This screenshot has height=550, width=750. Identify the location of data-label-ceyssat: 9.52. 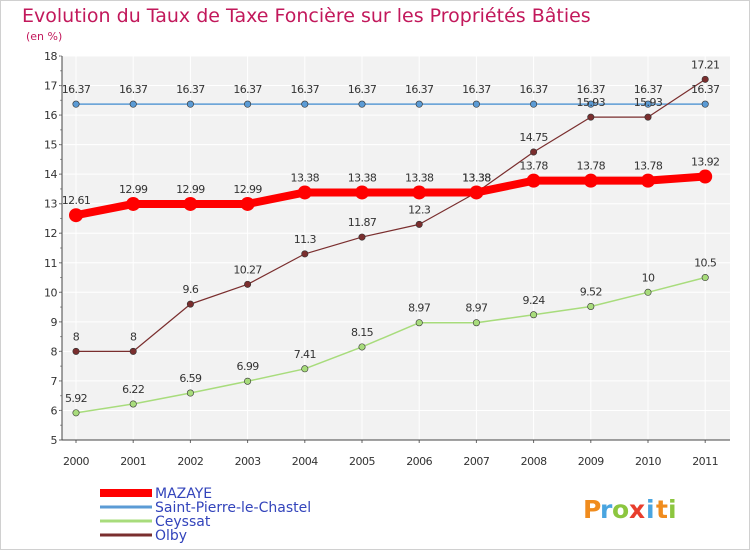
(591, 291).